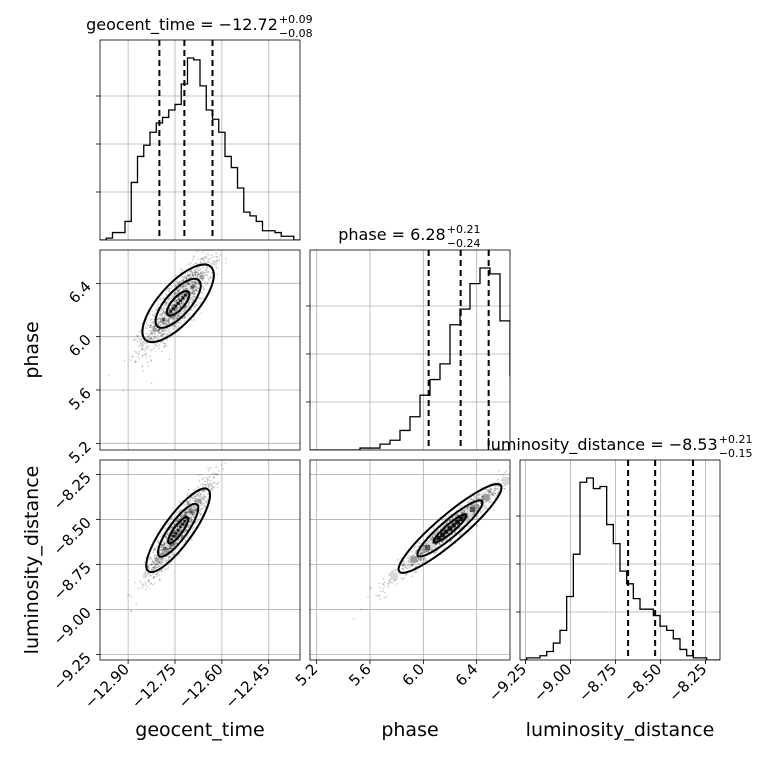  What do you see at coordinates (467, 675) in the screenshot?
I see `x-tick-label-phase: 6.4` at bounding box center [467, 675].